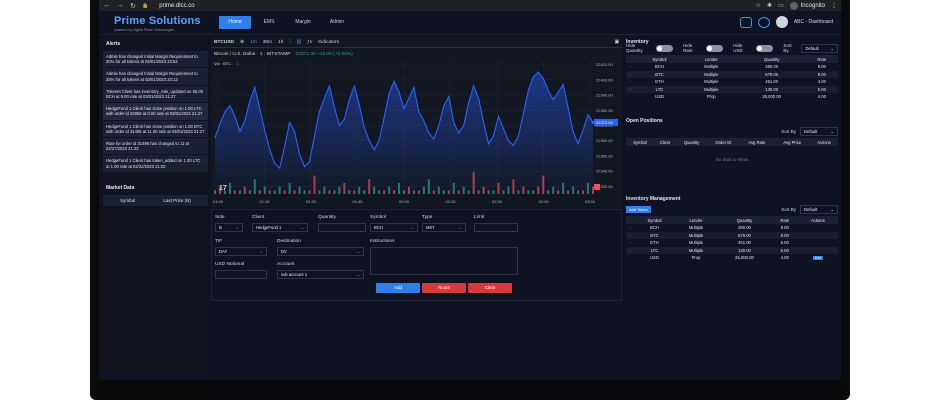  I want to click on nav-admin: Admin, so click(337, 22).